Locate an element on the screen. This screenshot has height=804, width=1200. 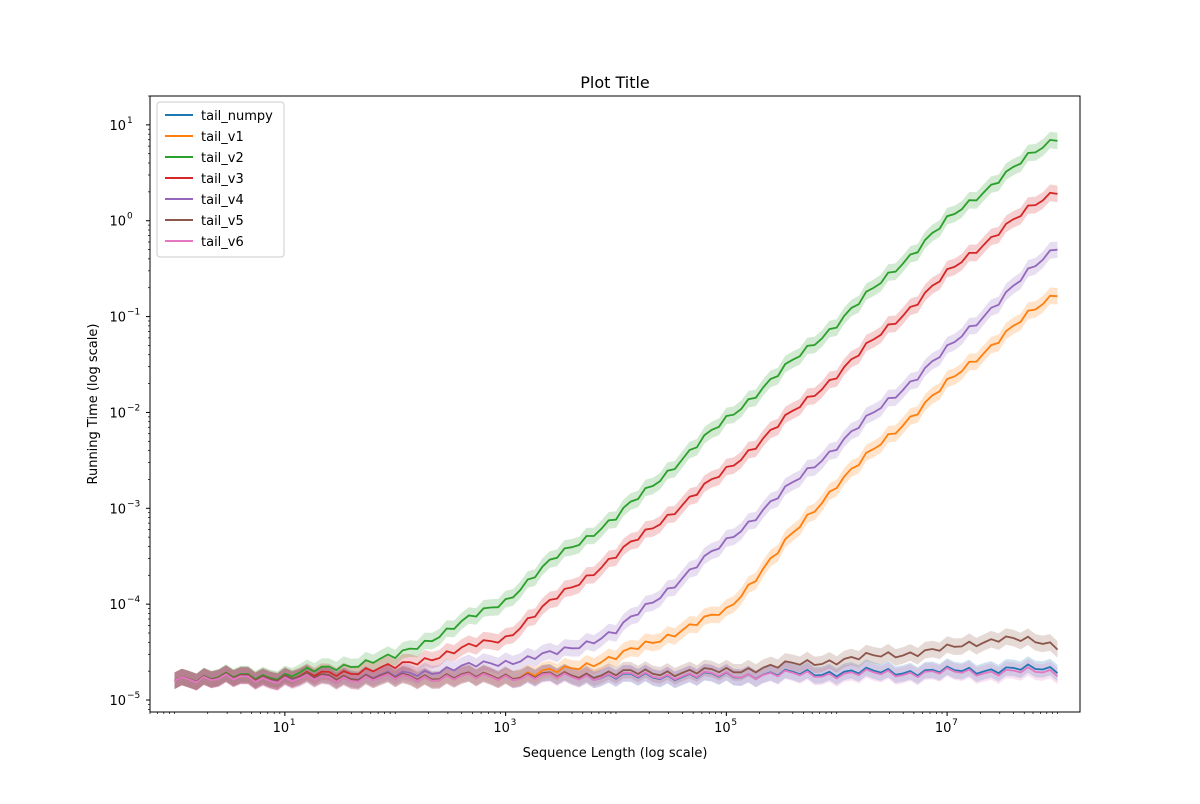
y-tick-exponent: −5 is located at coordinates (133, 696).